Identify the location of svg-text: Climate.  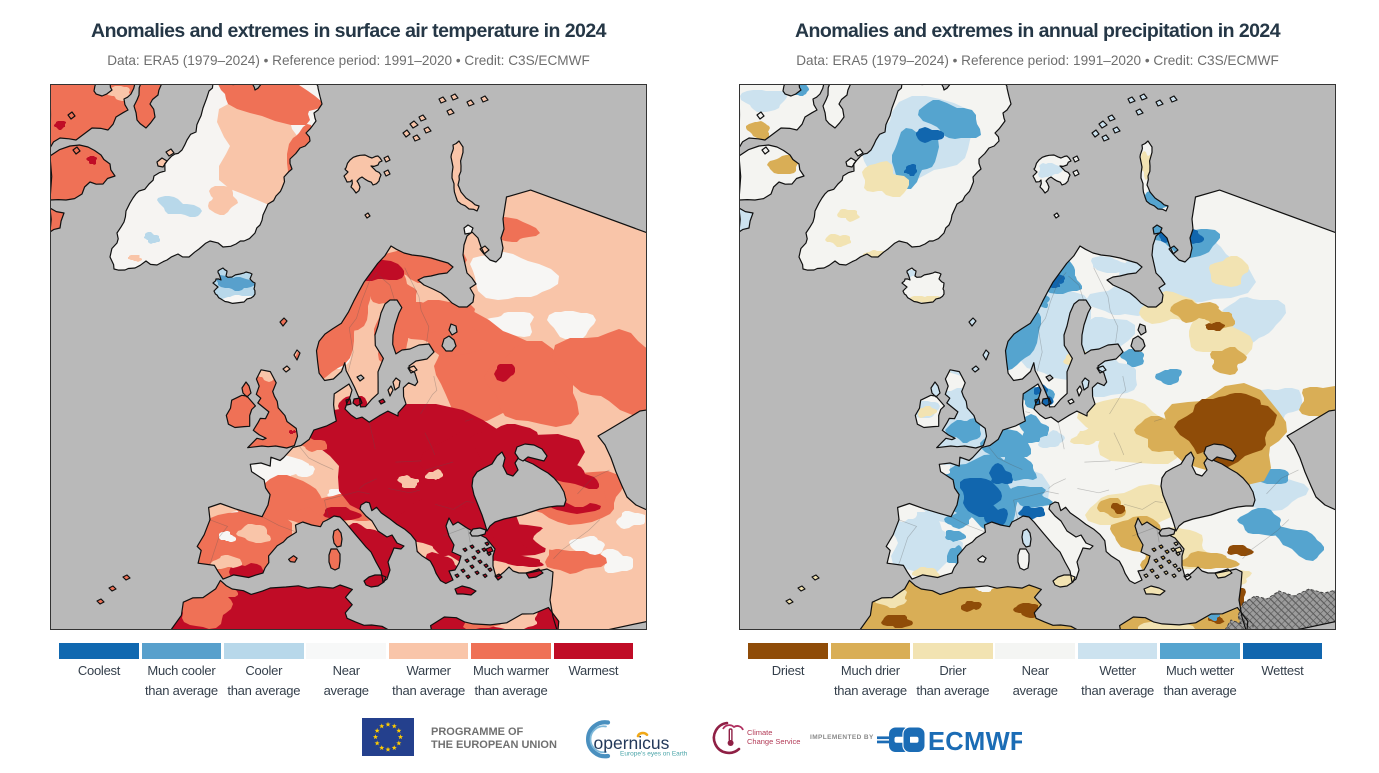
(759, 732).